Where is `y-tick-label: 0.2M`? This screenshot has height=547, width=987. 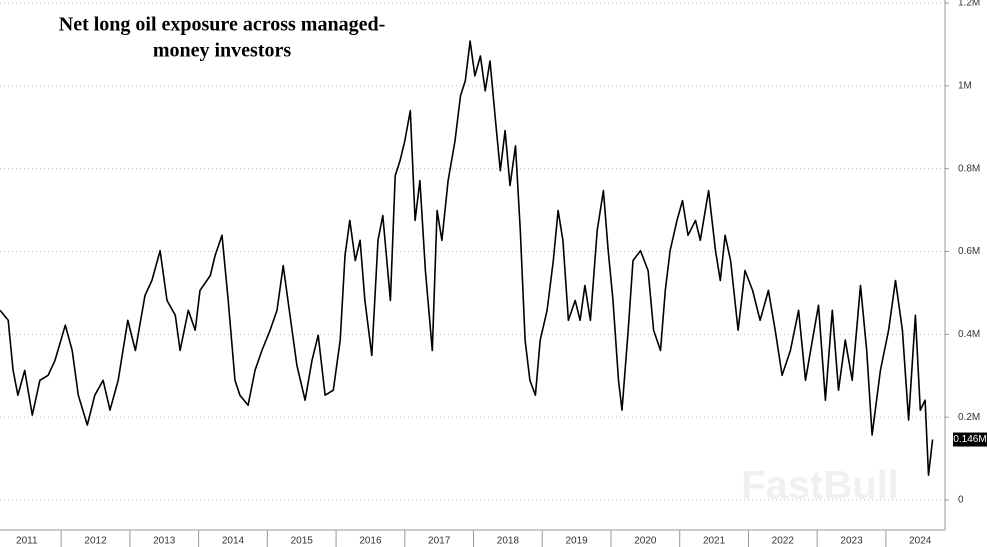
y-tick-label: 0.2M is located at coordinates (969, 417).